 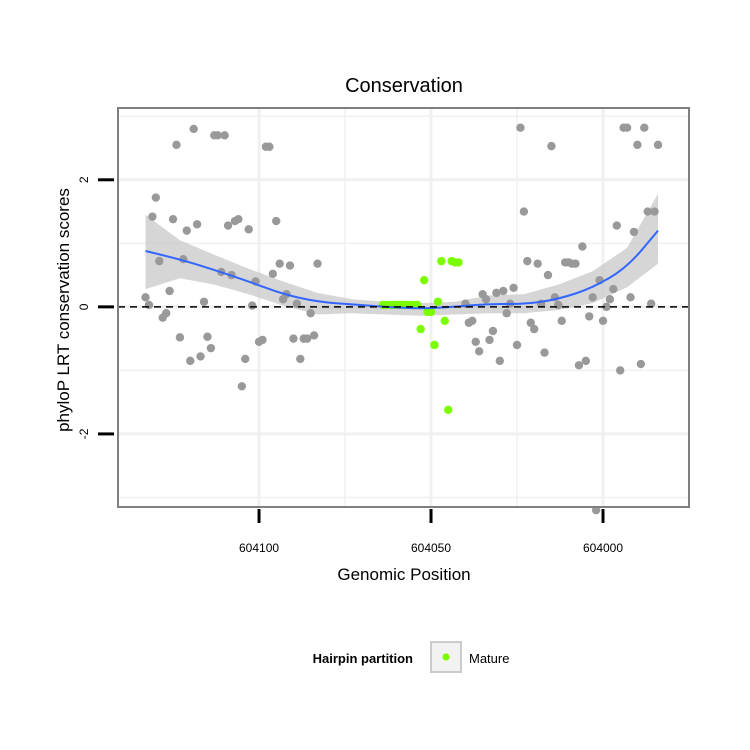 I want to click on x-tick-label: 604000, so click(x=603, y=548).